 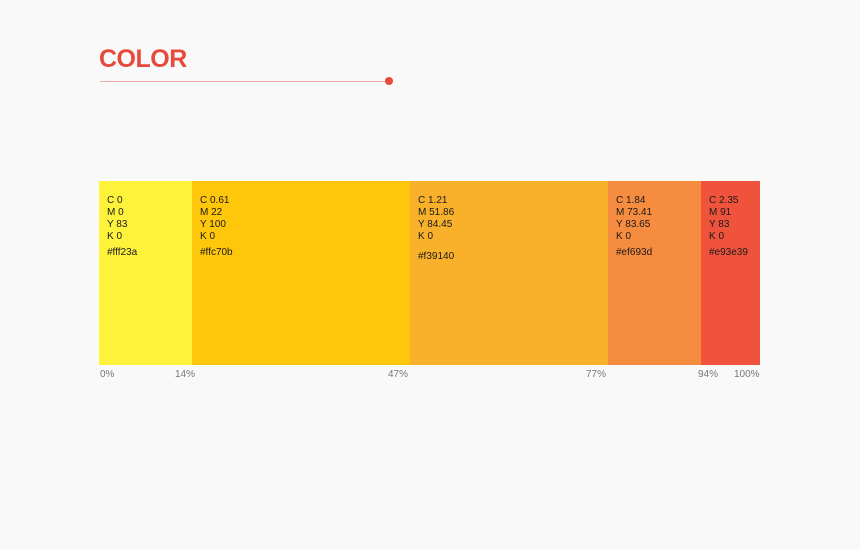 I want to click on gradient-stop-label: 77%, so click(x=596, y=374).